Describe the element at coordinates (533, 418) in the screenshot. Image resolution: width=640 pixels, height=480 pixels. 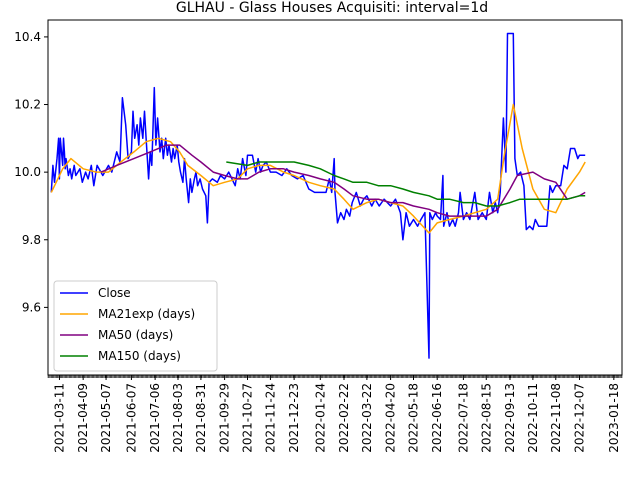
I see `x-tick-label: 2022-10-11` at that location.